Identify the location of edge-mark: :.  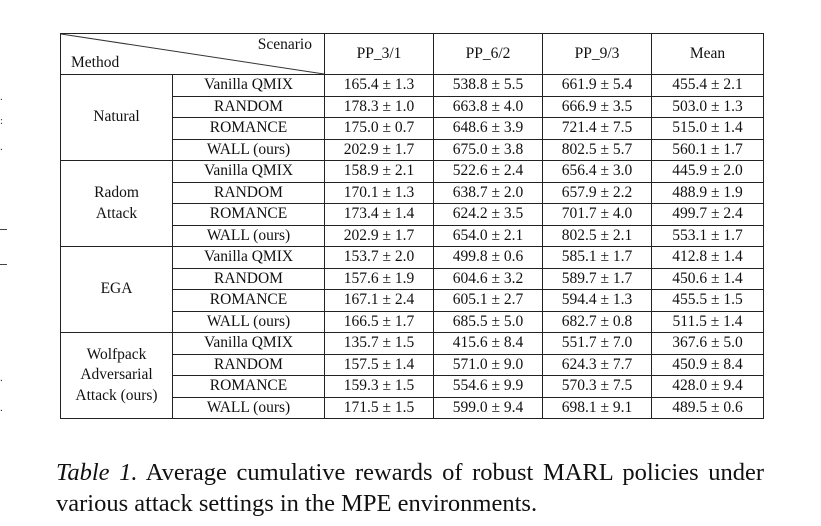
(2, 121).